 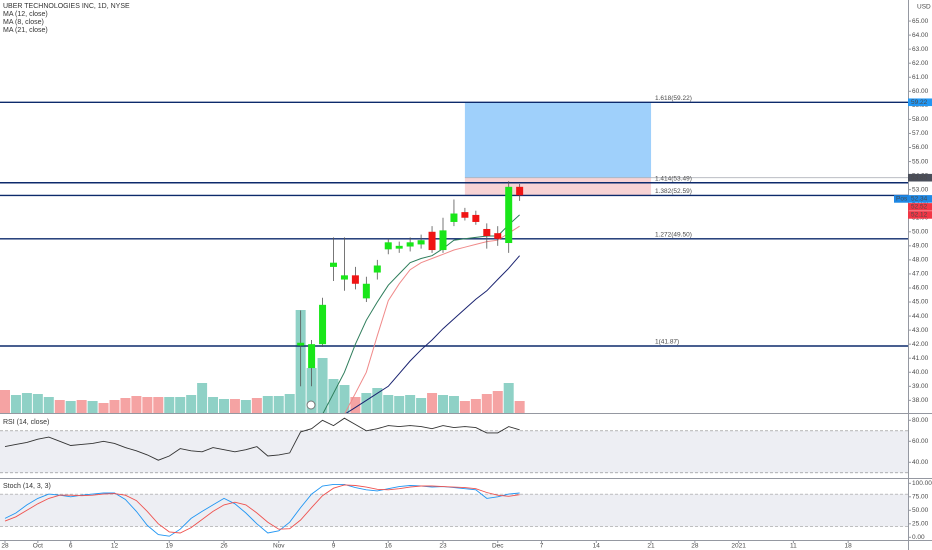 I want to click on x-tick-label: 7, so click(x=542, y=546).